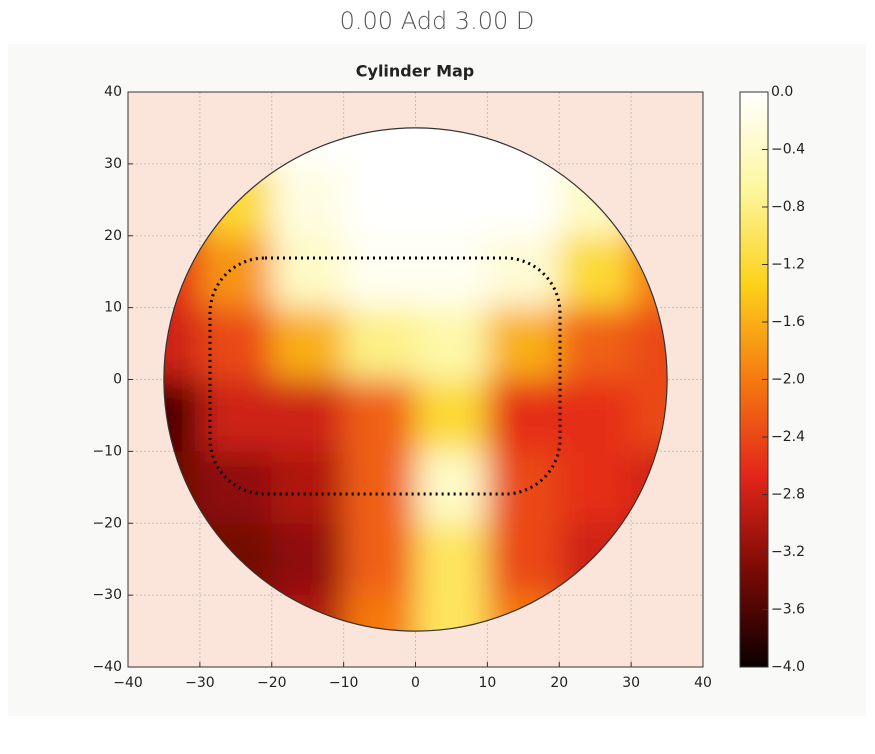 The image size is (875, 754). Describe the element at coordinates (788, 667) in the screenshot. I see `colorbar-tick-label: −4.0` at that location.